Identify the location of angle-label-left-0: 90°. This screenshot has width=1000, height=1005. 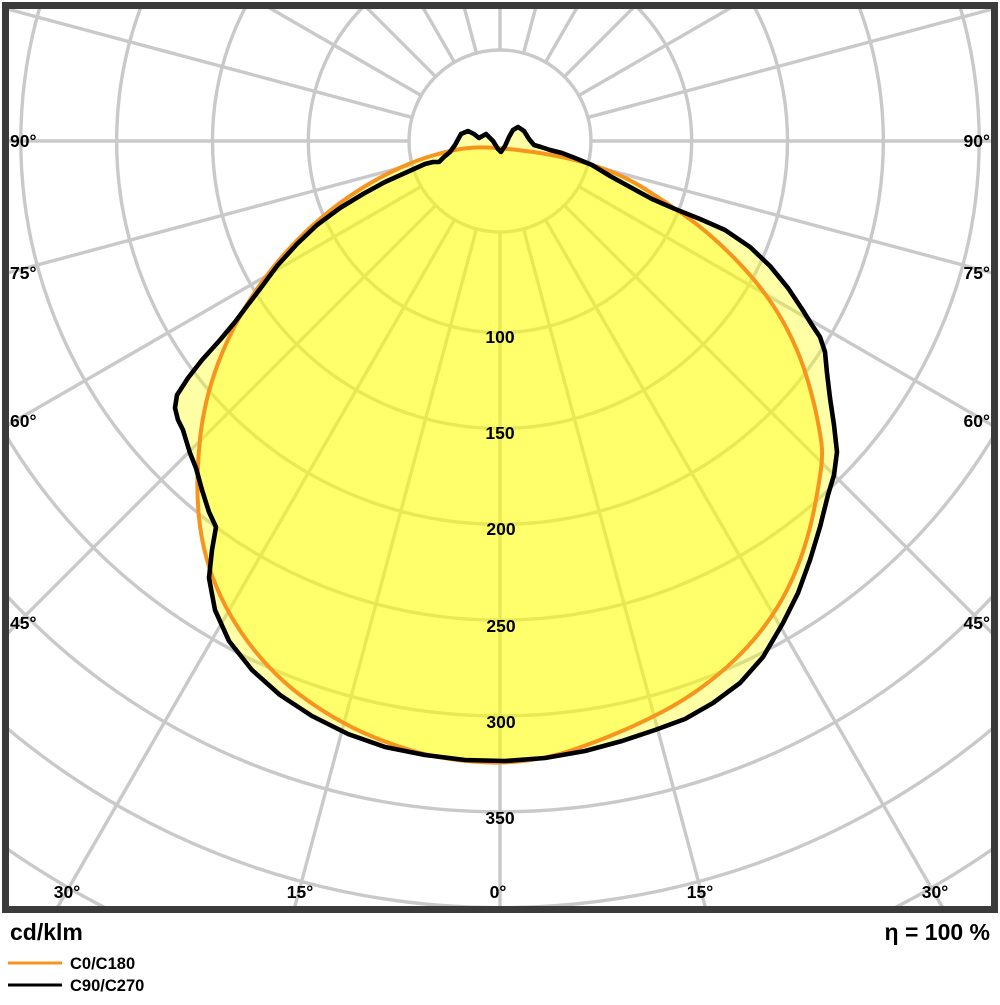
(23, 141).